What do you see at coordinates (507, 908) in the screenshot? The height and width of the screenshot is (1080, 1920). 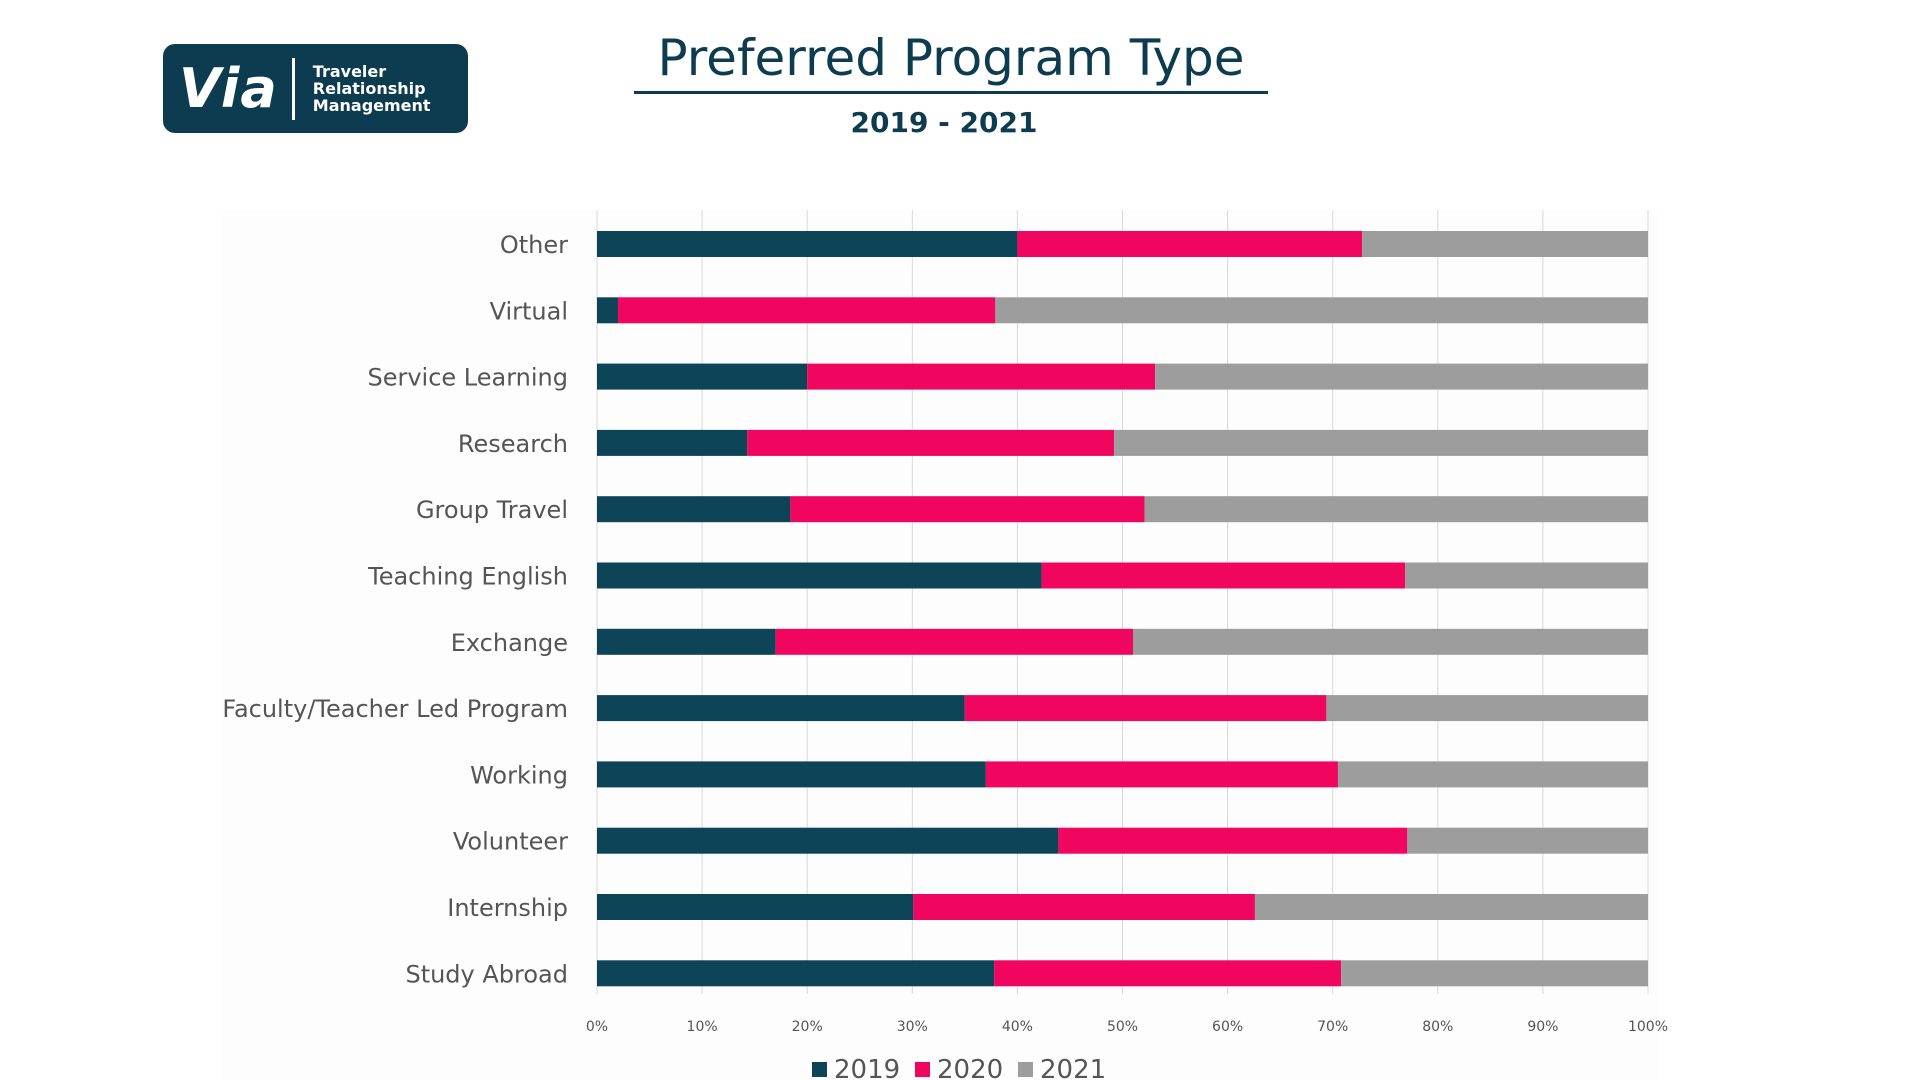 I see `category-label: Internship` at bounding box center [507, 908].